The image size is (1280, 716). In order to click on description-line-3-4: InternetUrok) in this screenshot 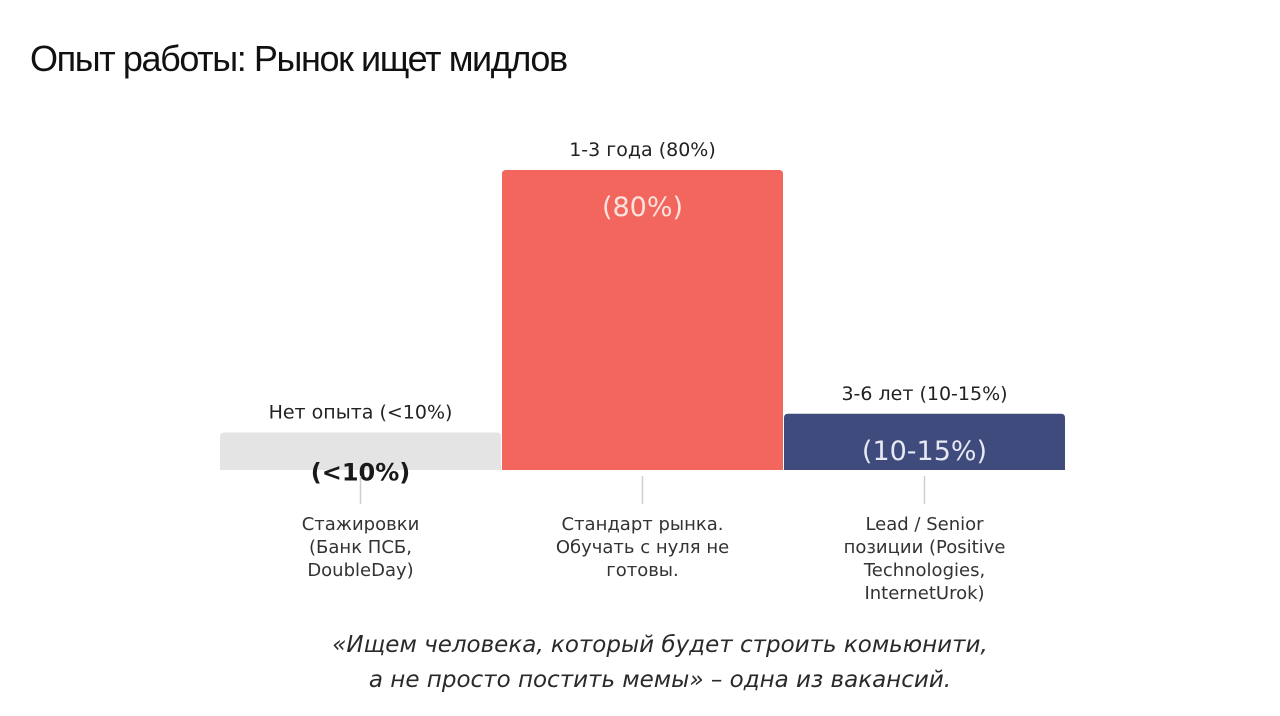, I will do `click(924, 593)`.